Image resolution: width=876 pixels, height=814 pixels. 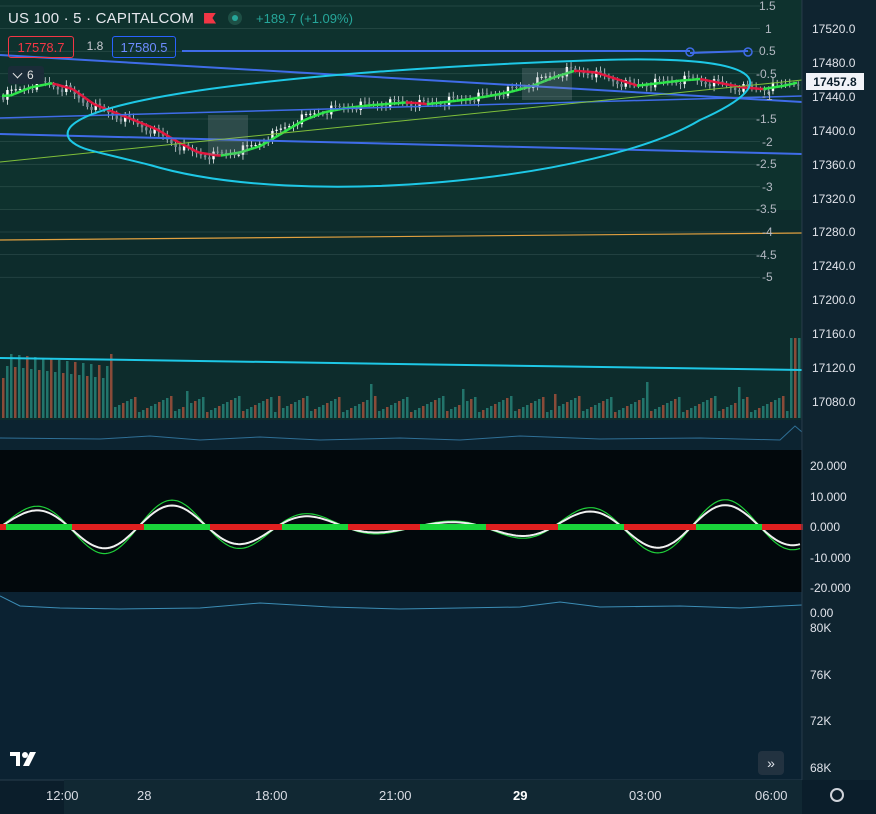 I want to click on fib-level-label: 1, so click(x=768, y=28).